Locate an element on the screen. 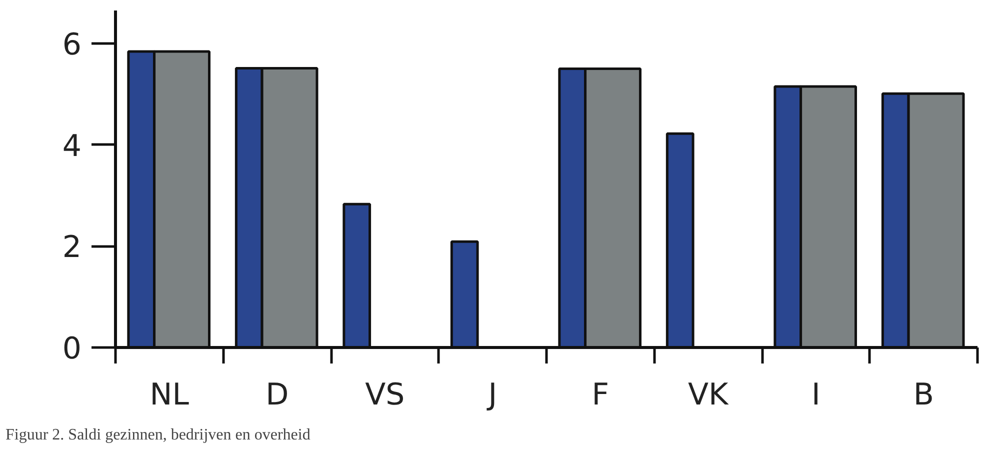 The width and height of the screenshot is (981, 452). x-tick-label: F is located at coordinates (601, 395).